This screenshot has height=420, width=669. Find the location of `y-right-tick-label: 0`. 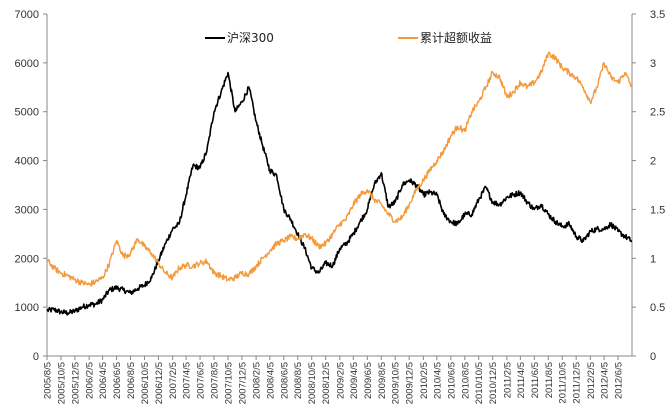

y-right-tick-label: 0 is located at coordinates (653, 357).